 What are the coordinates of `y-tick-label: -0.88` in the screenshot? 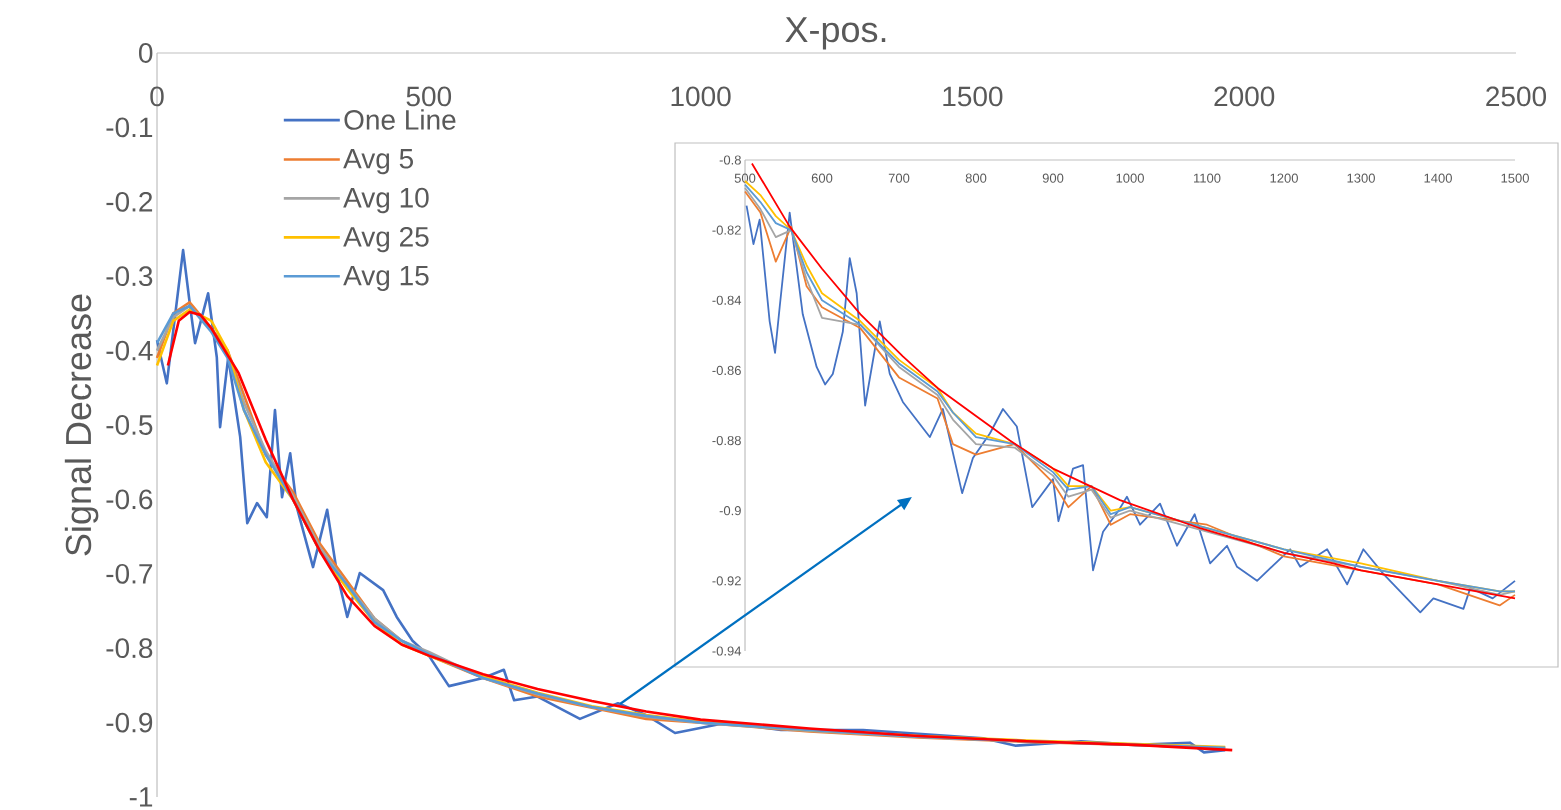 It's located at (726, 440).